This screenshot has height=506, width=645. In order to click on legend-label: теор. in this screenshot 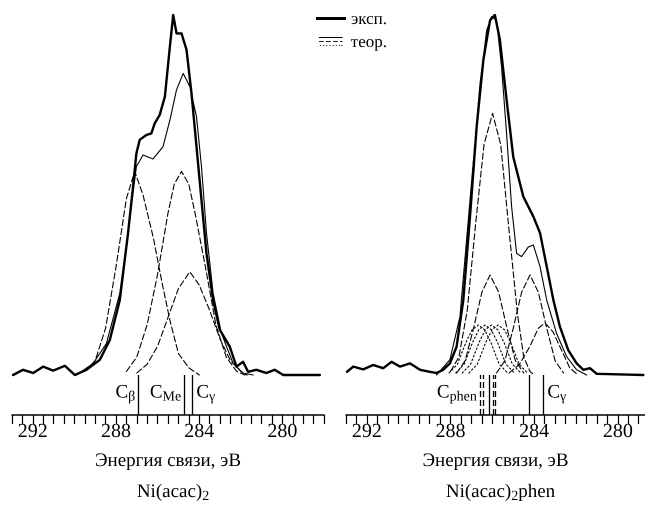, I will do `click(369, 41)`.